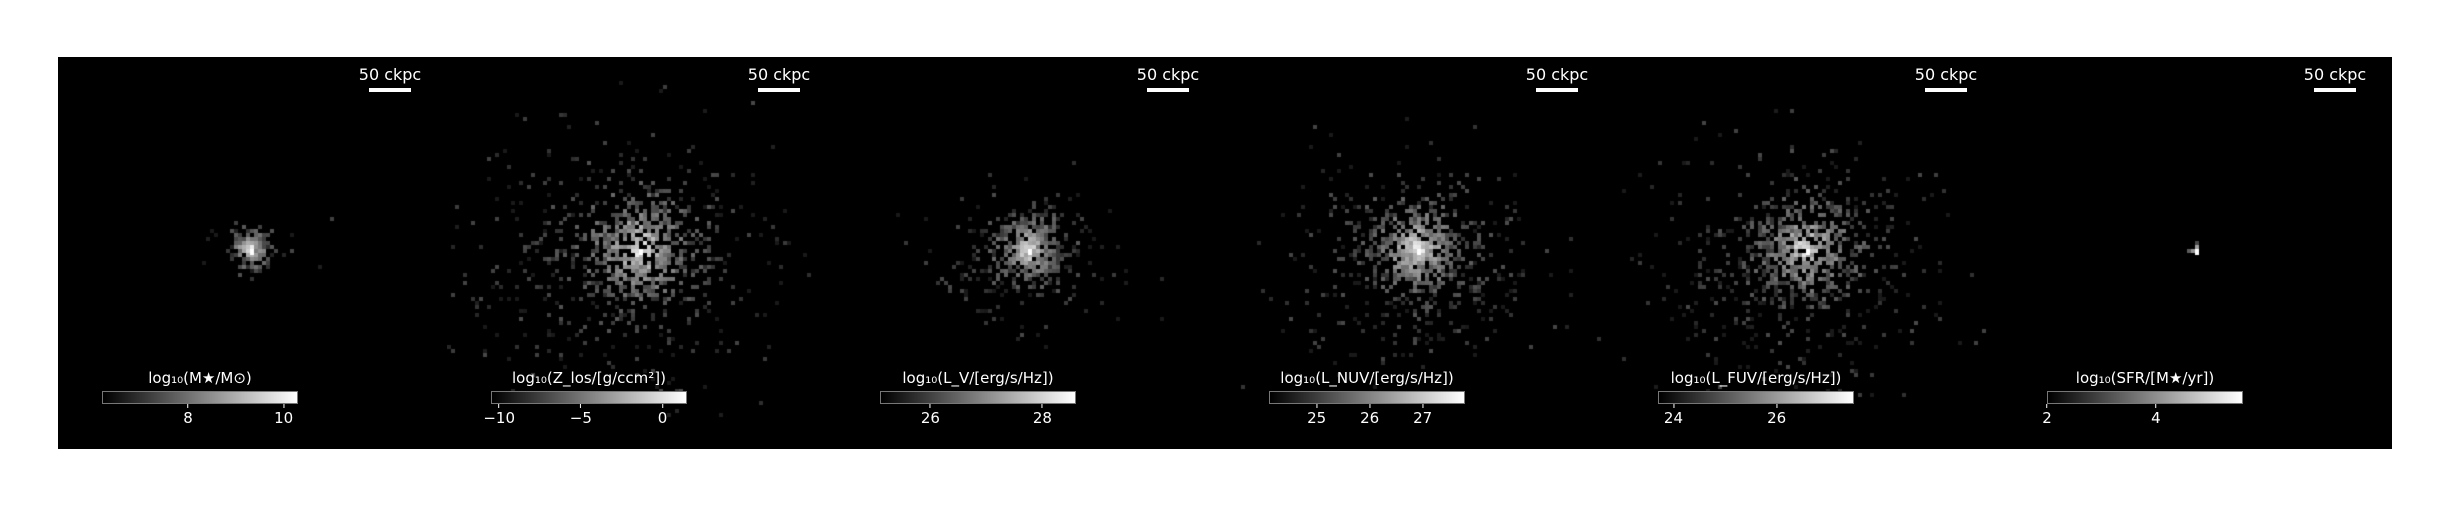  I want to click on colorbar: log₁₀(L_V/[erg/s/Hz]) 26 28, so click(978, 398).